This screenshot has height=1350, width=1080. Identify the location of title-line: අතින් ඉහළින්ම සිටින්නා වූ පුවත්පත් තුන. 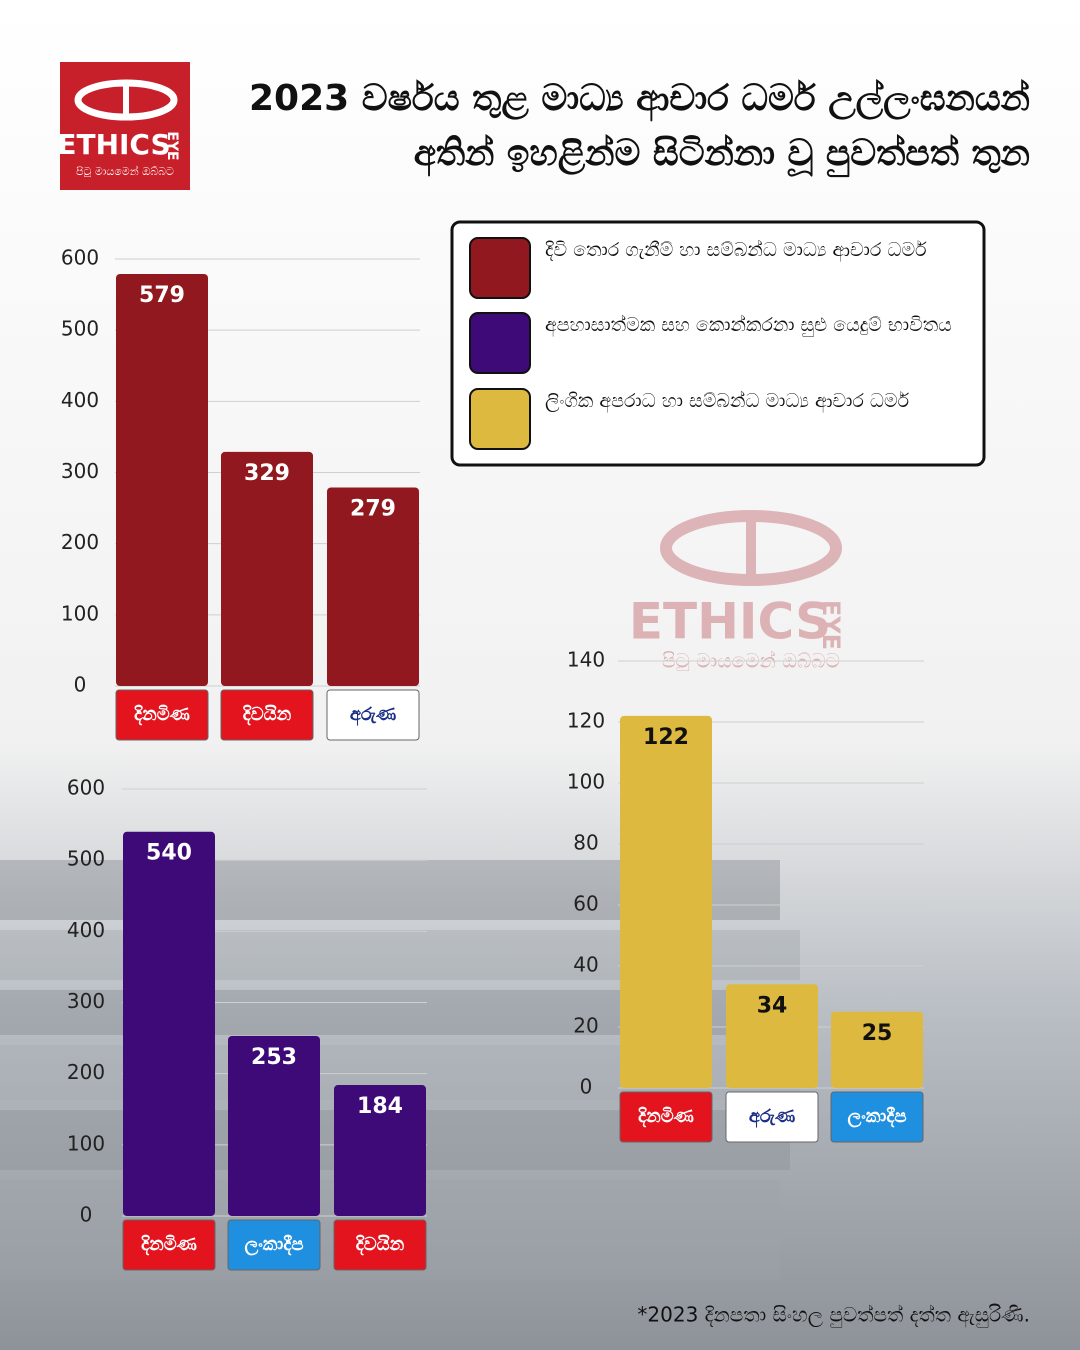
(722, 155).